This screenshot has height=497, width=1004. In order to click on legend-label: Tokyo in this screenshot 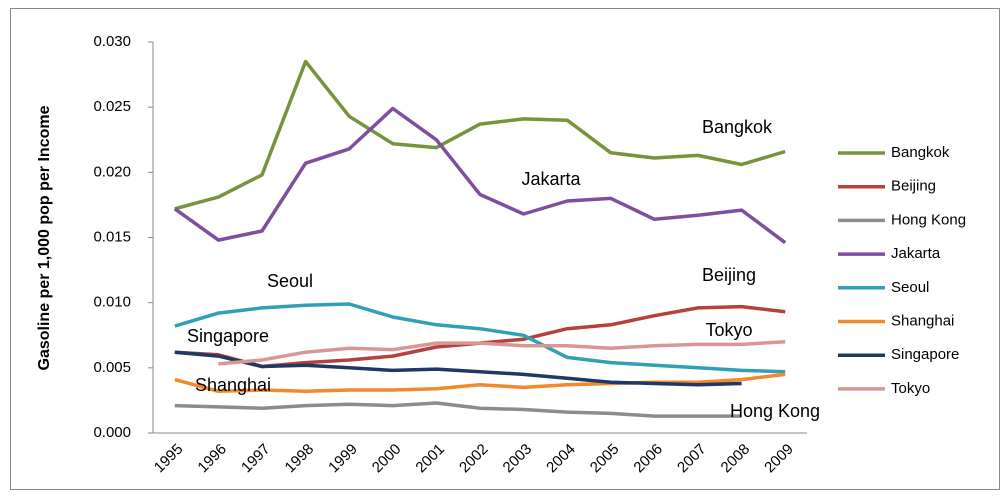, I will do `click(910, 388)`.